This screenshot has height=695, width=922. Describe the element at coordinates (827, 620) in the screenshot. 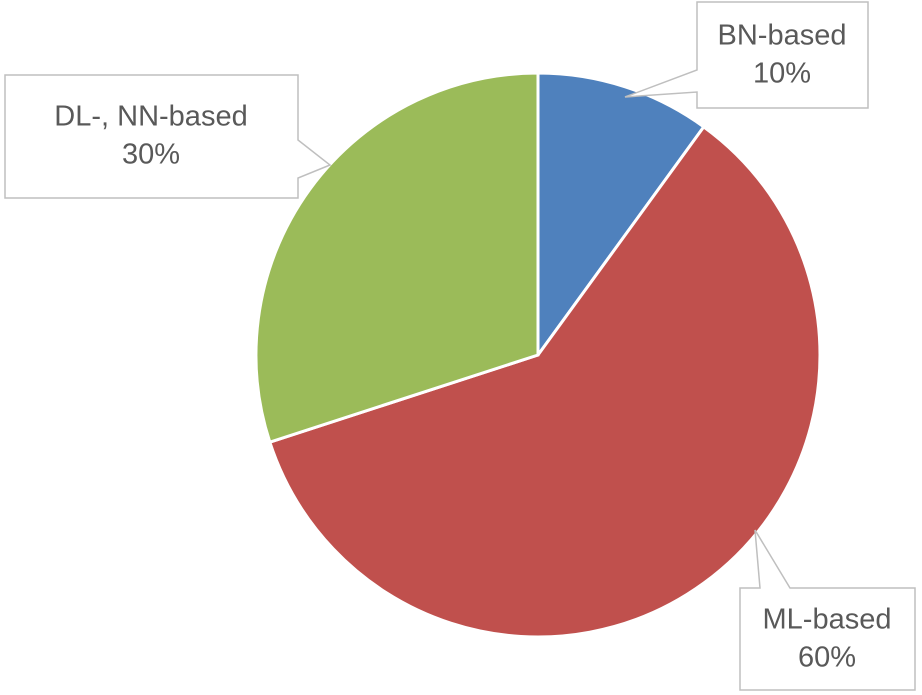

I see `category-label: ML-based` at that location.